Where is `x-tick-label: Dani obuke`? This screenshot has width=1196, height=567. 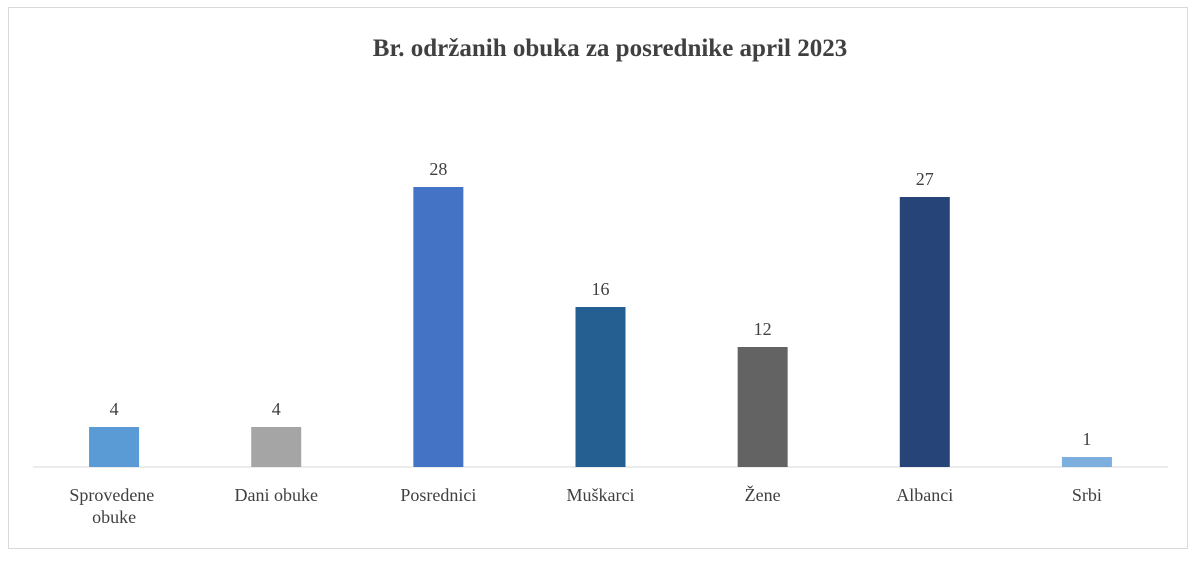
x-tick-label: Dani obuke is located at coordinates (275, 495).